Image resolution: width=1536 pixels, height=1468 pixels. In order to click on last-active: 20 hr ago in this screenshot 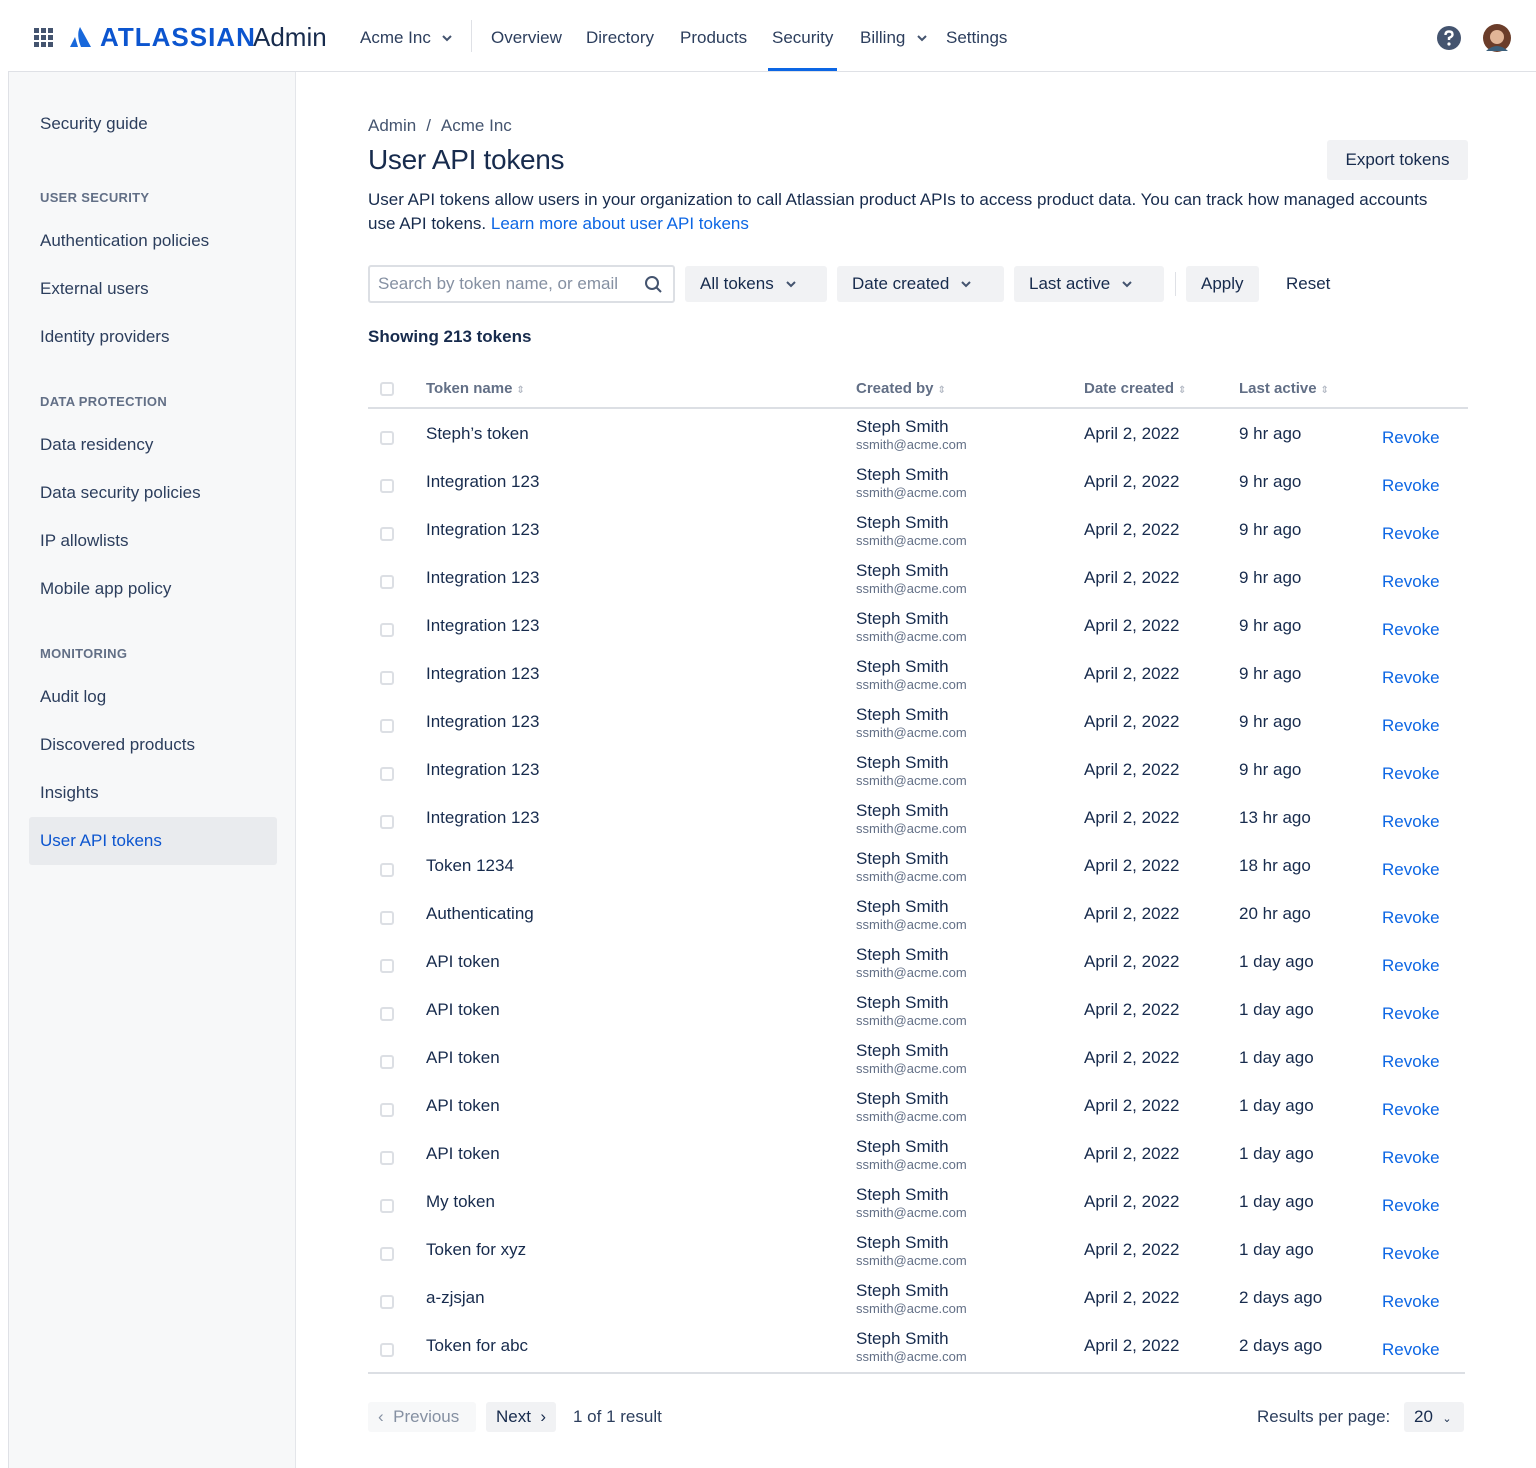, I will do `click(1275, 913)`.